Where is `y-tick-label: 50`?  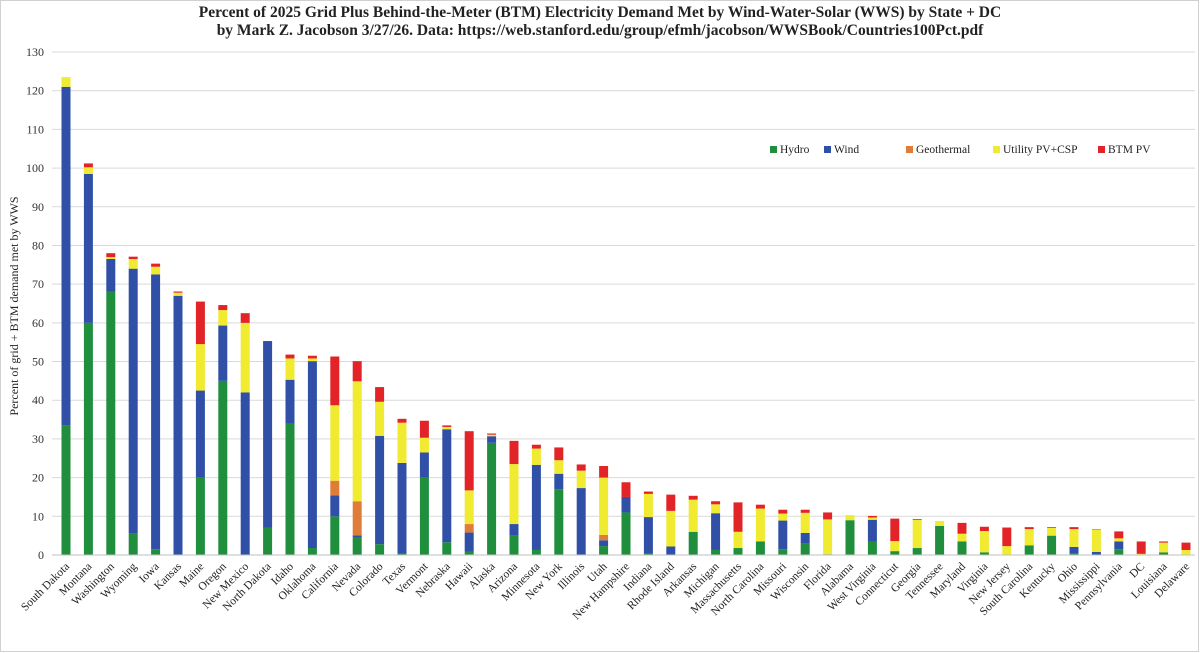 y-tick-label: 50 is located at coordinates (38, 362).